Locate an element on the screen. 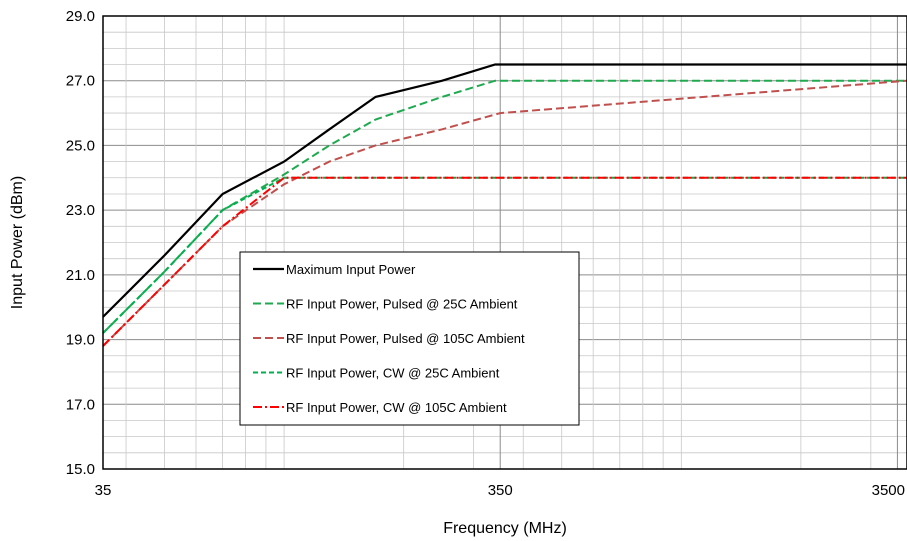 The image size is (907, 541). x-axis-title: Frequency (MHz) is located at coordinates (505, 528).